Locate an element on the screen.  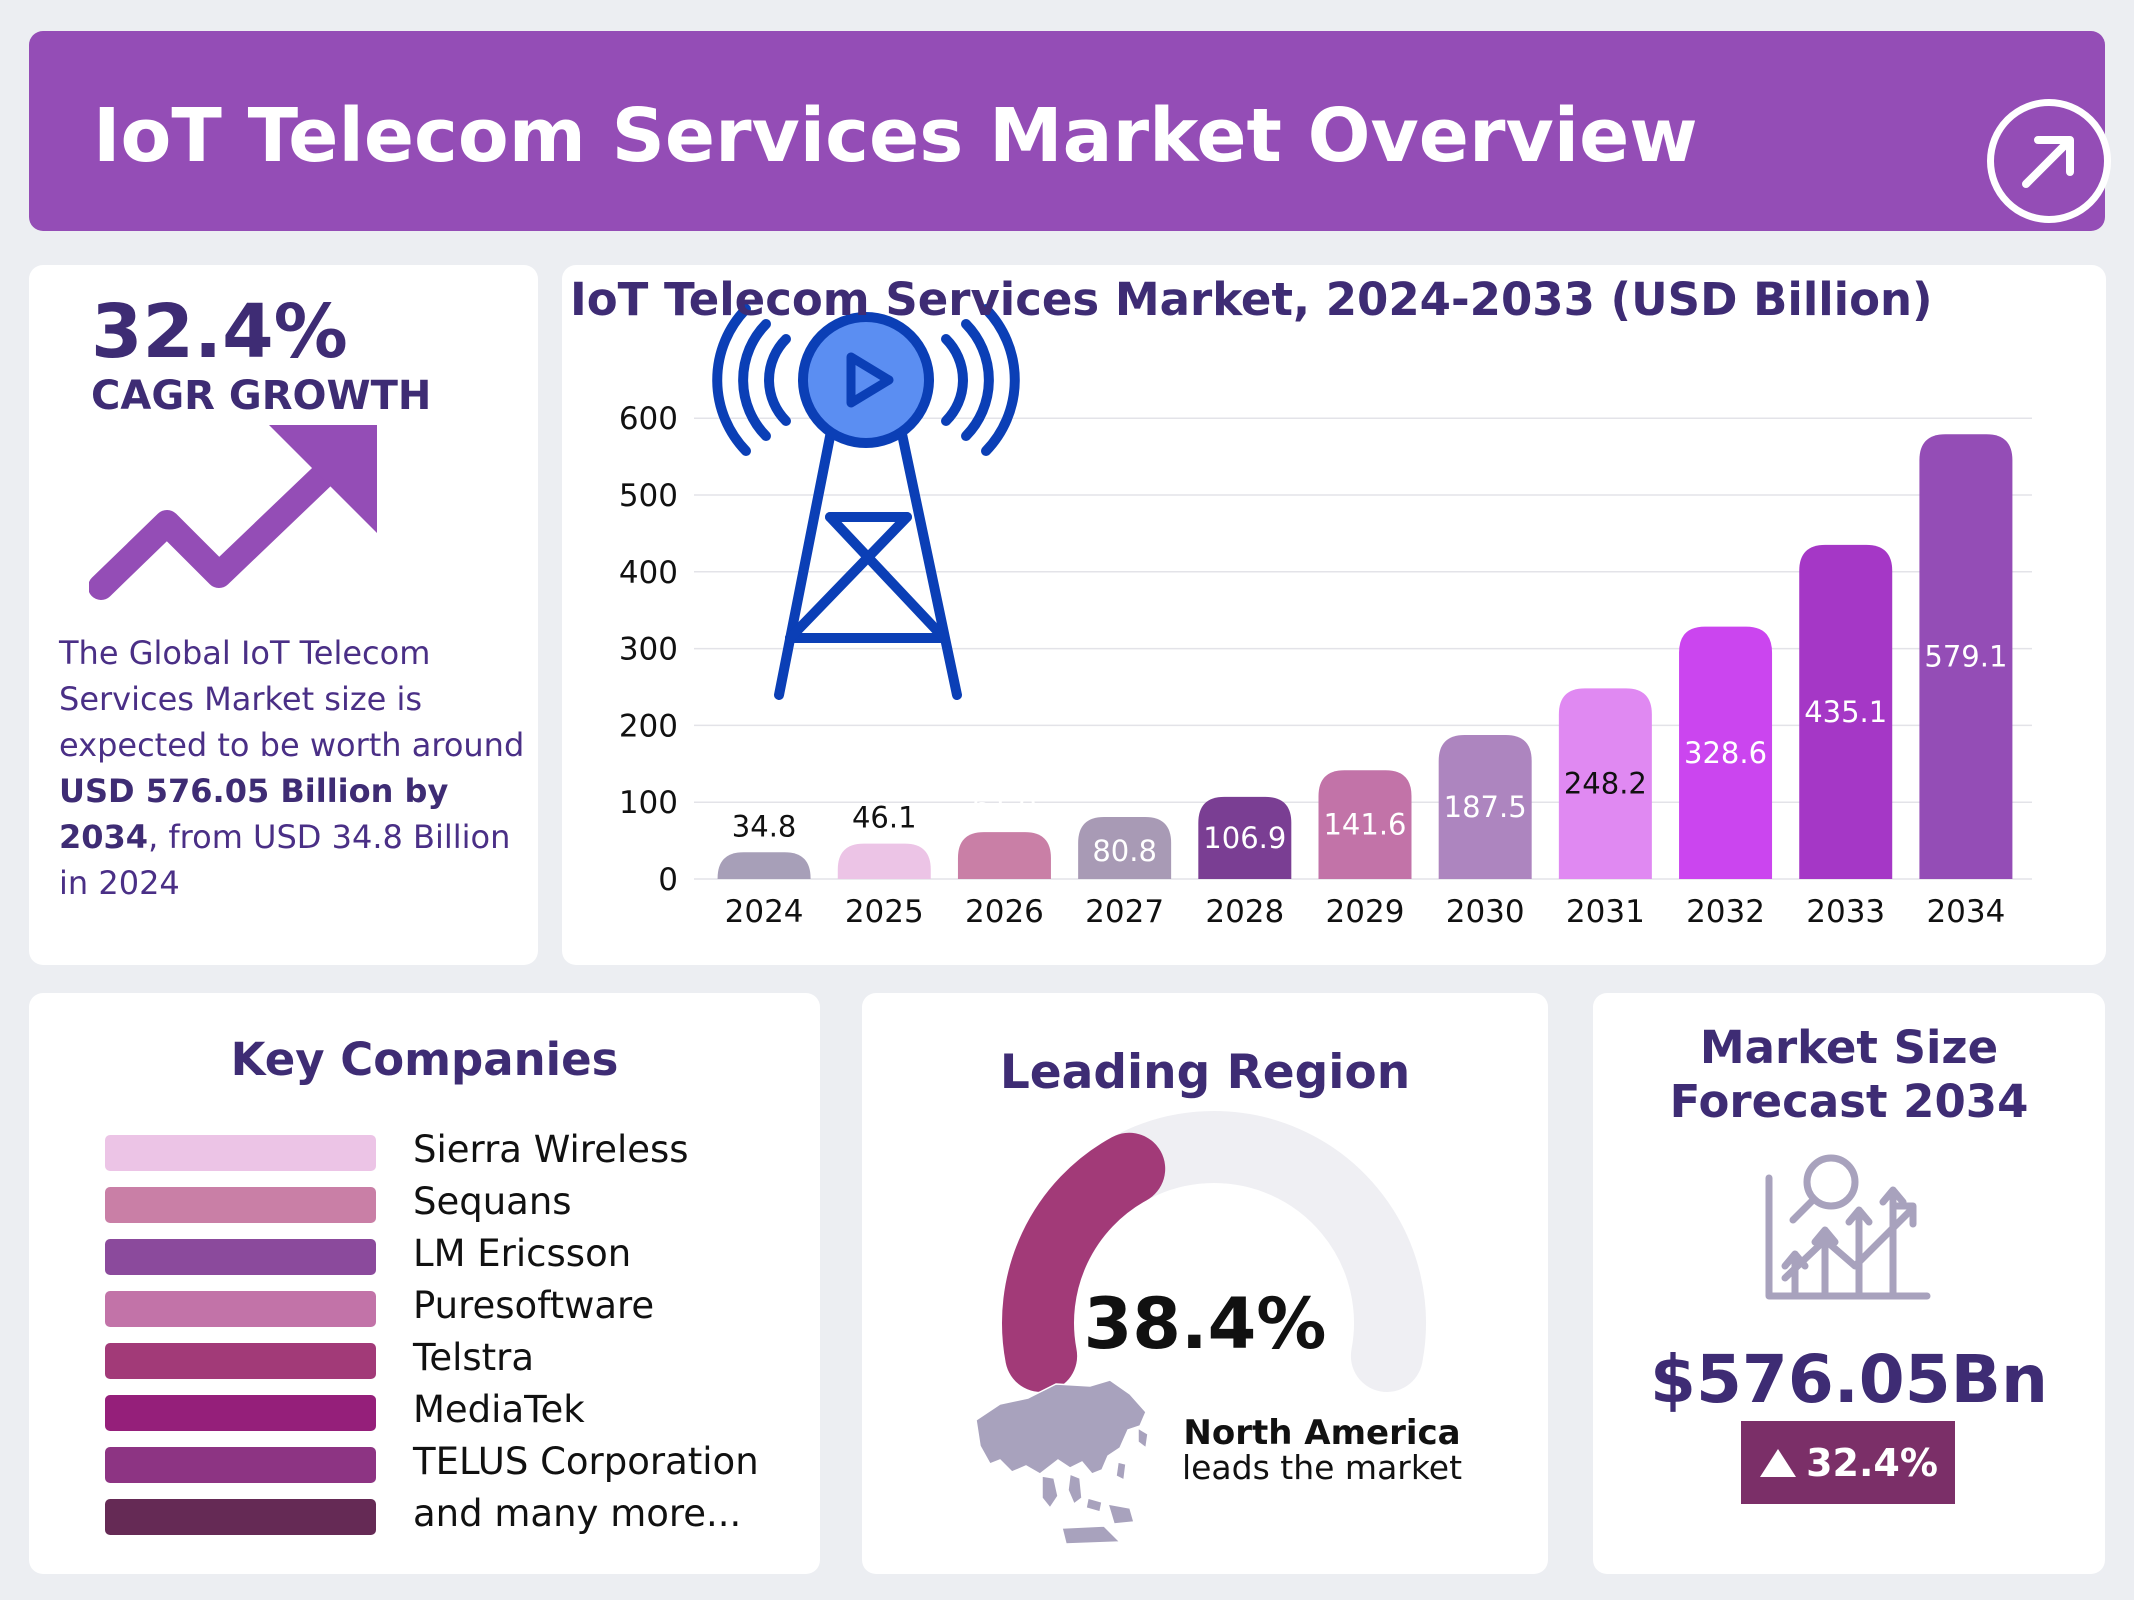
data-label-2025: 46.1 is located at coordinates (884, 818).